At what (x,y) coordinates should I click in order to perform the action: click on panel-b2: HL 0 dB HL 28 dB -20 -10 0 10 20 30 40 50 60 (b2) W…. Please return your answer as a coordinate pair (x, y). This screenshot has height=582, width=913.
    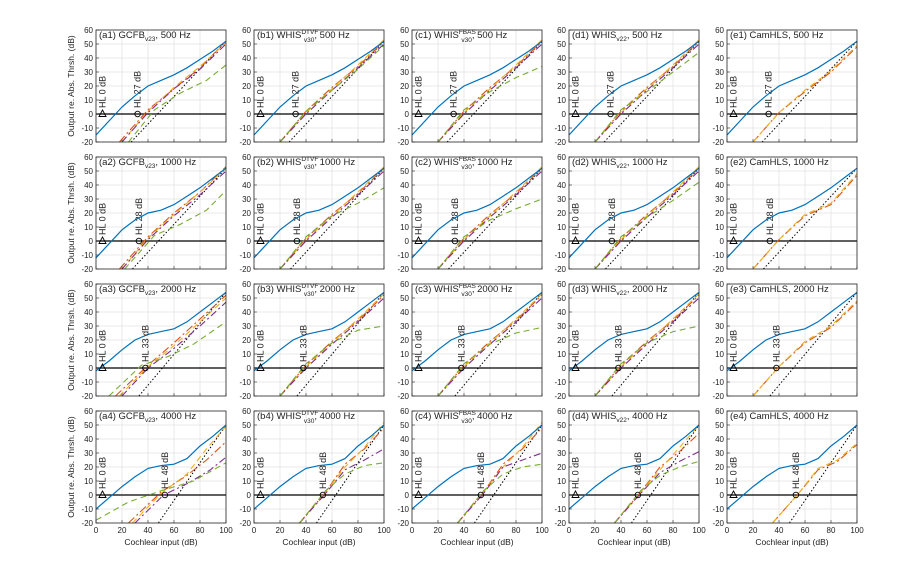
    Looking at the image, I should click on (312, 213).